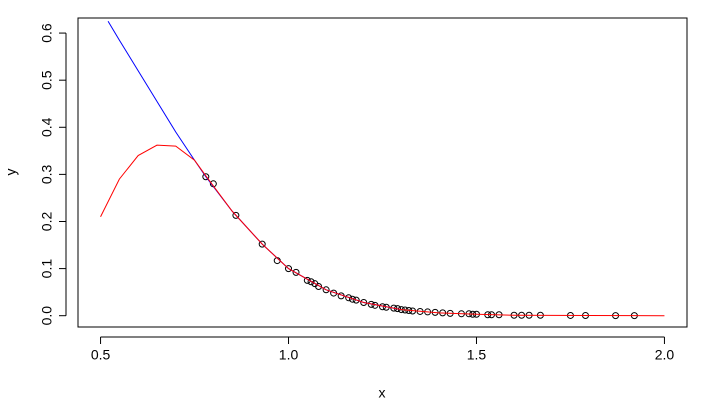  Describe the element at coordinates (47, 269) in the screenshot. I see `y-tick-label: 0.1` at that location.